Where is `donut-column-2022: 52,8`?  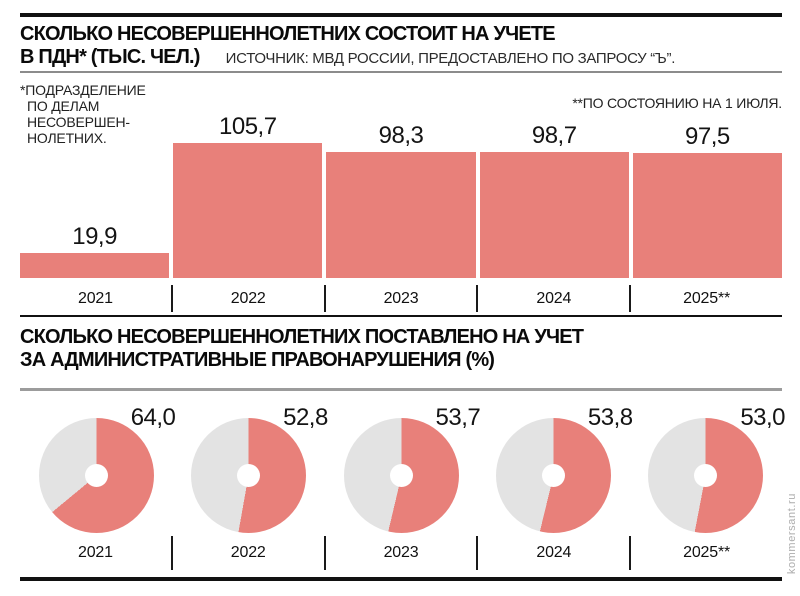
donut-column-2022: 52,8 is located at coordinates (250, 463).